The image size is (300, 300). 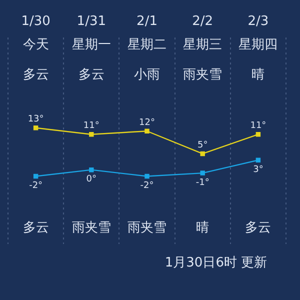 What do you see at coordinates (35, 22) in the screenshot?
I see `x-tick-label: 1/30` at bounding box center [35, 22].